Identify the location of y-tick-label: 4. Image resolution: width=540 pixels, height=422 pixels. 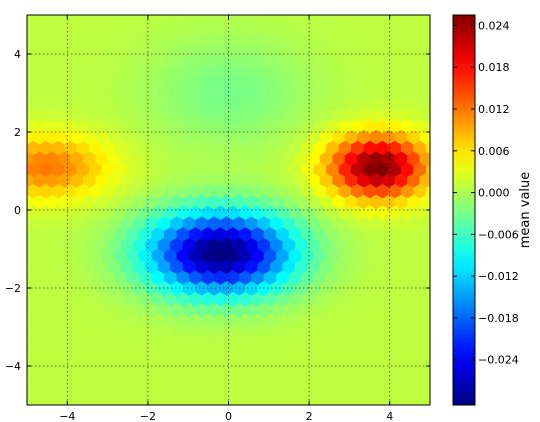
(17, 54).